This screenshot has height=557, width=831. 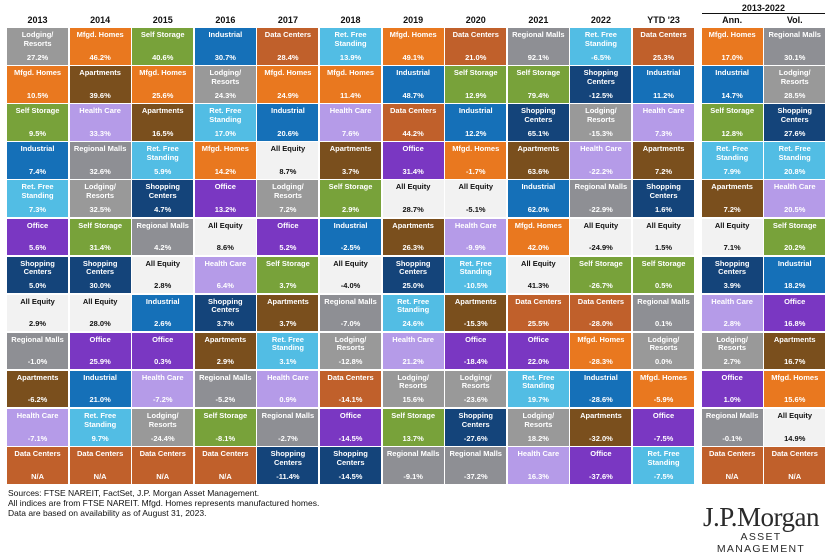 I want to click on return-cell: Regional Malls -7.0%, so click(x=351, y=313).